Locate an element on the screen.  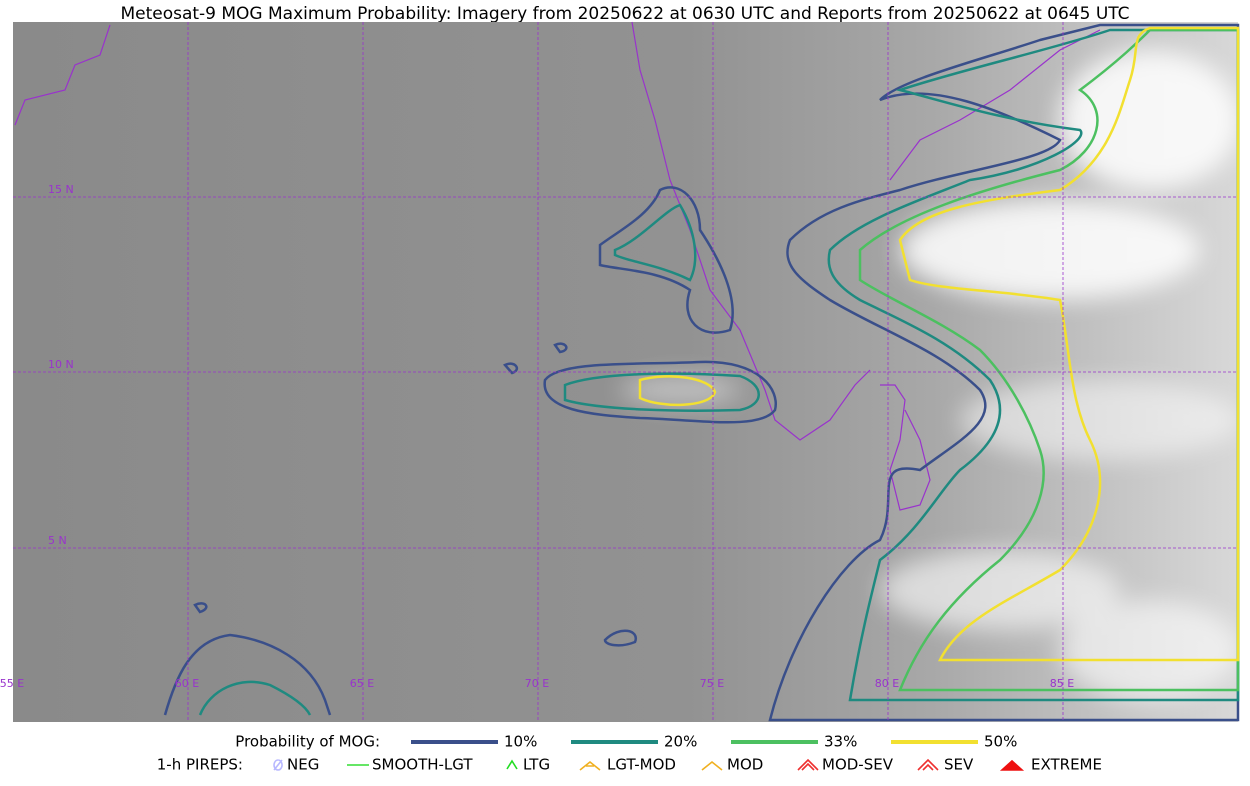
lon-label: 80 E is located at coordinates (887, 683).